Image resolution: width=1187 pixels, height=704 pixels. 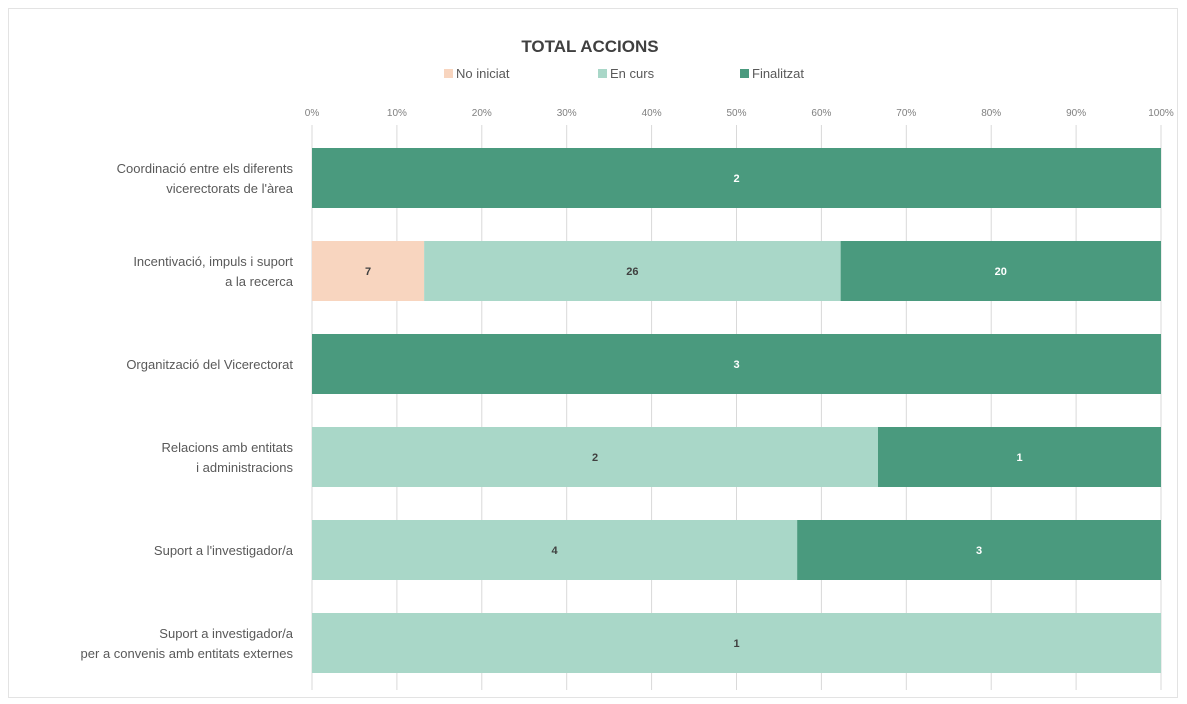 What do you see at coordinates (224, 550) in the screenshot?
I see `category-label: Suport a l'investigador/a` at bounding box center [224, 550].